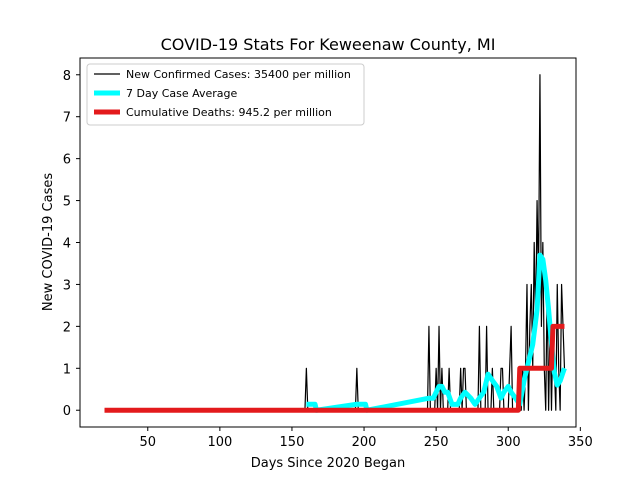 The height and width of the screenshot is (480, 640). What do you see at coordinates (67, 118) in the screenshot?
I see `y-tick-label: 7` at bounding box center [67, 118].